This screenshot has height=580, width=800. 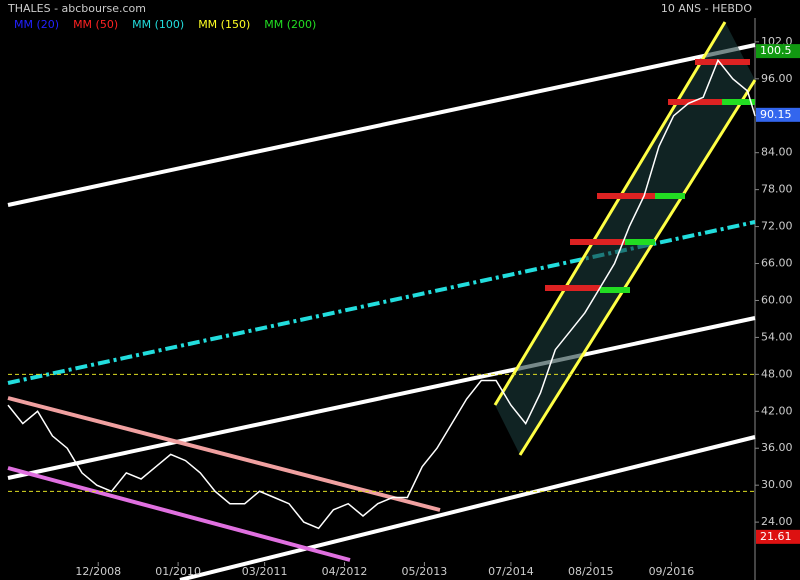 I want to click on y-tick-label: 48.00, so click(x=777, y=373).